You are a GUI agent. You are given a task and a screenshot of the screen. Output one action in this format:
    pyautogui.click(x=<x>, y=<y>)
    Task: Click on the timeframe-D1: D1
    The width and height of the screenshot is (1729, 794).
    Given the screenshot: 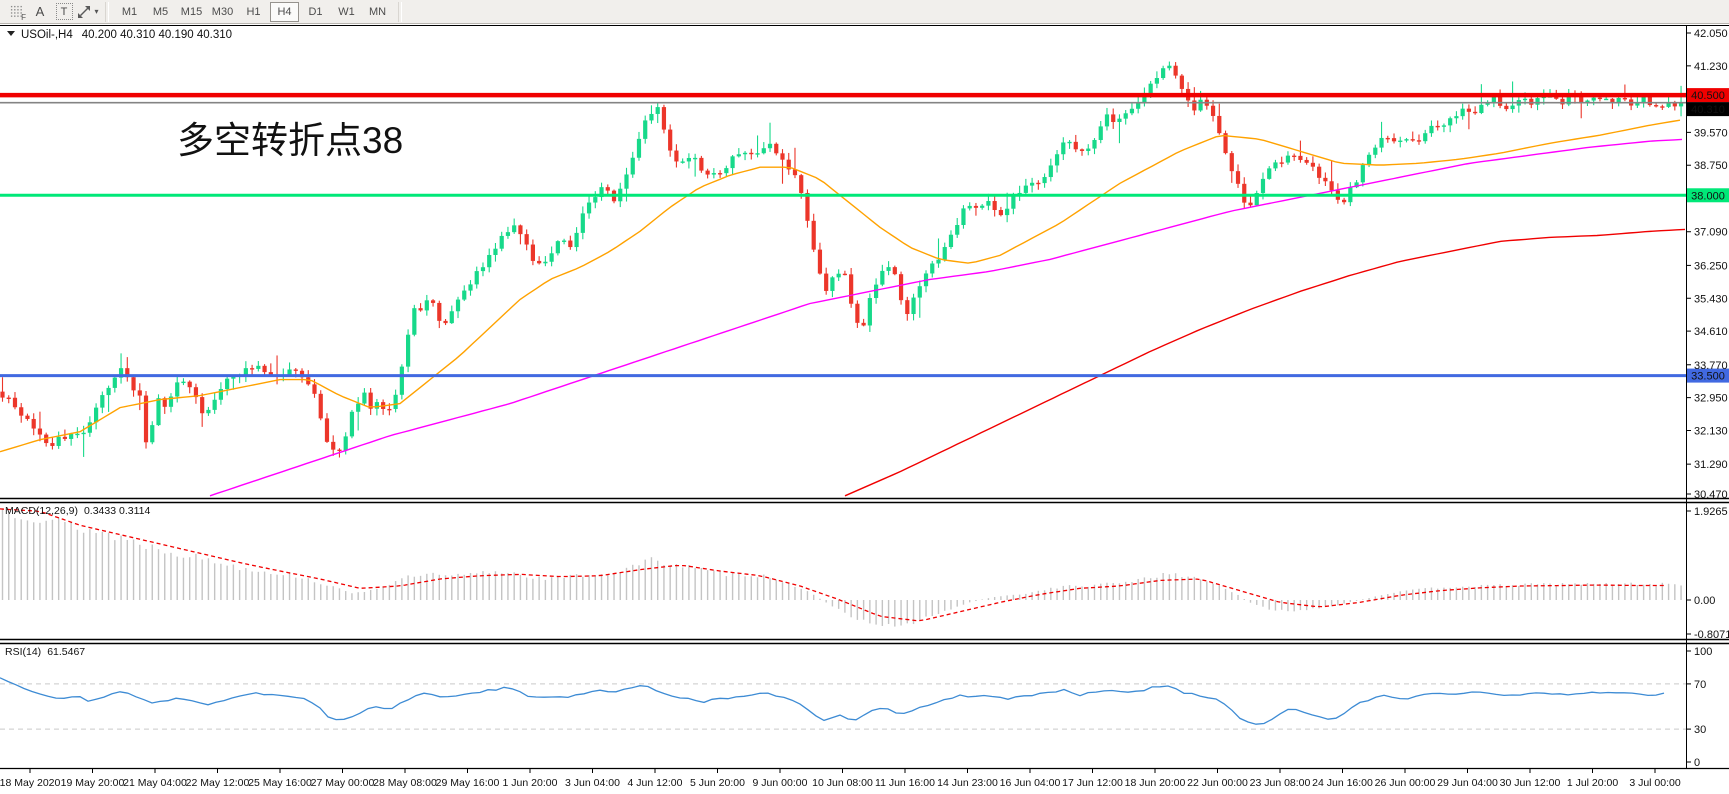 What is the action you would take?
    pyautogui.click(x=315, y=11)
    